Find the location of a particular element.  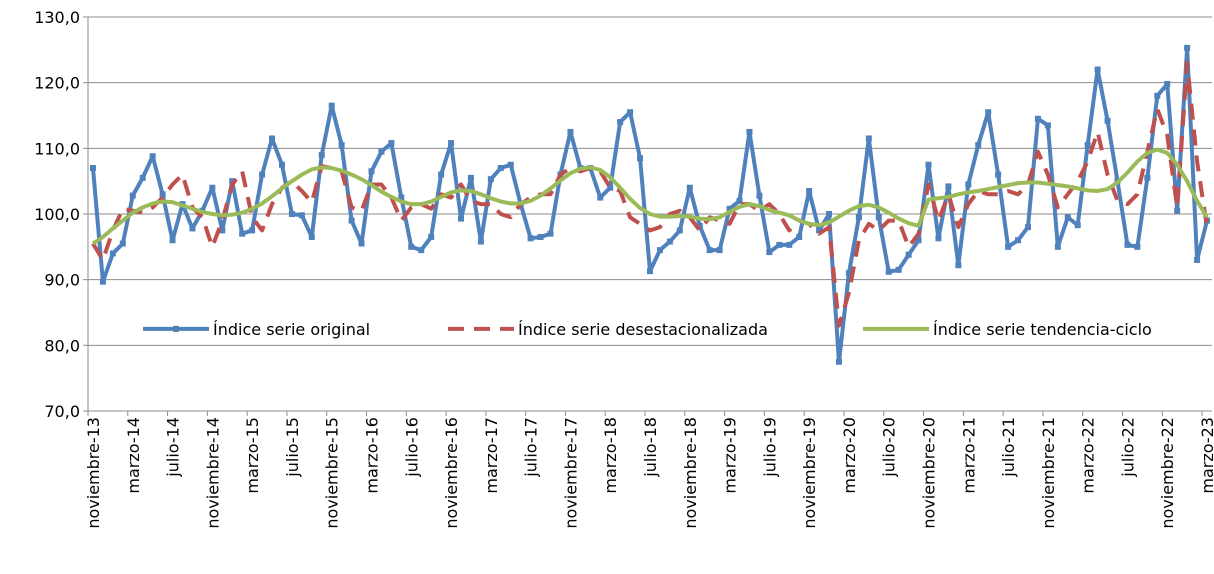

y-tick-label: 110,0 is located at coordinates (57, 148).